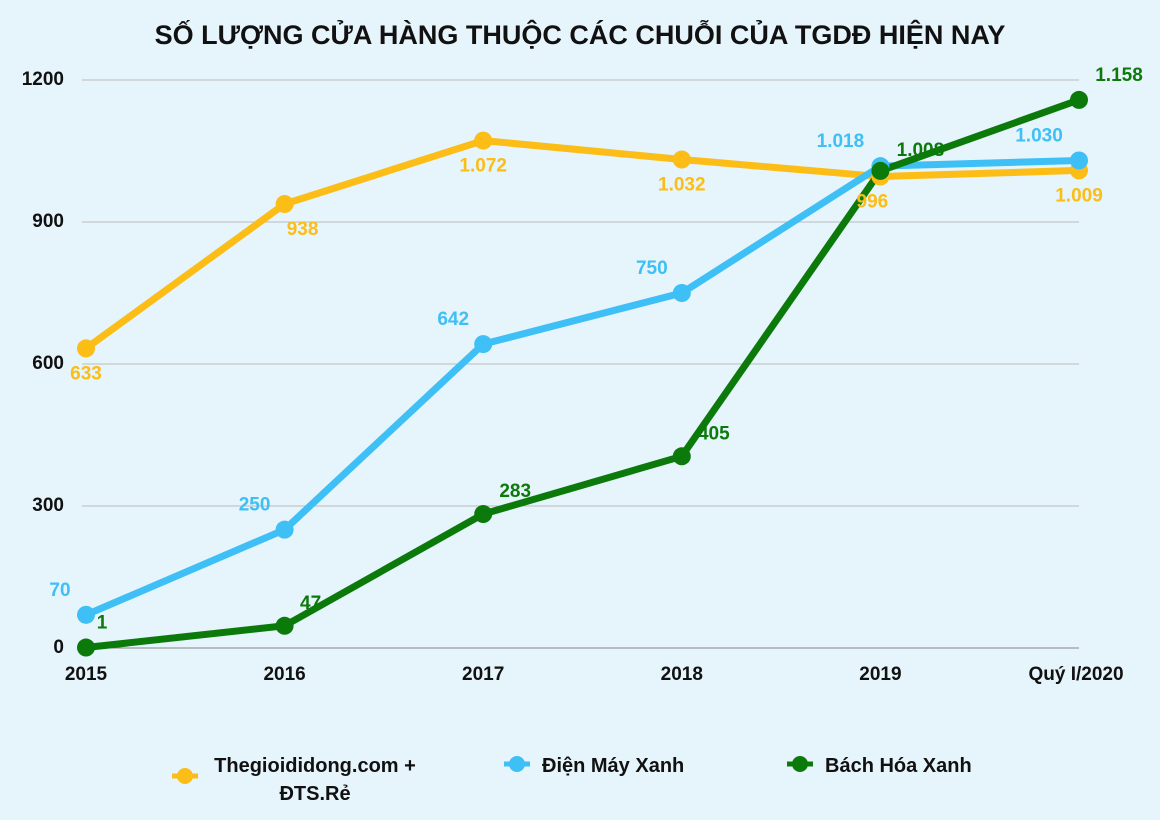  What do you see at coordinates (59, 590) in the screenshot?
I see `data-label: 70` at bounding box center [59, 590].